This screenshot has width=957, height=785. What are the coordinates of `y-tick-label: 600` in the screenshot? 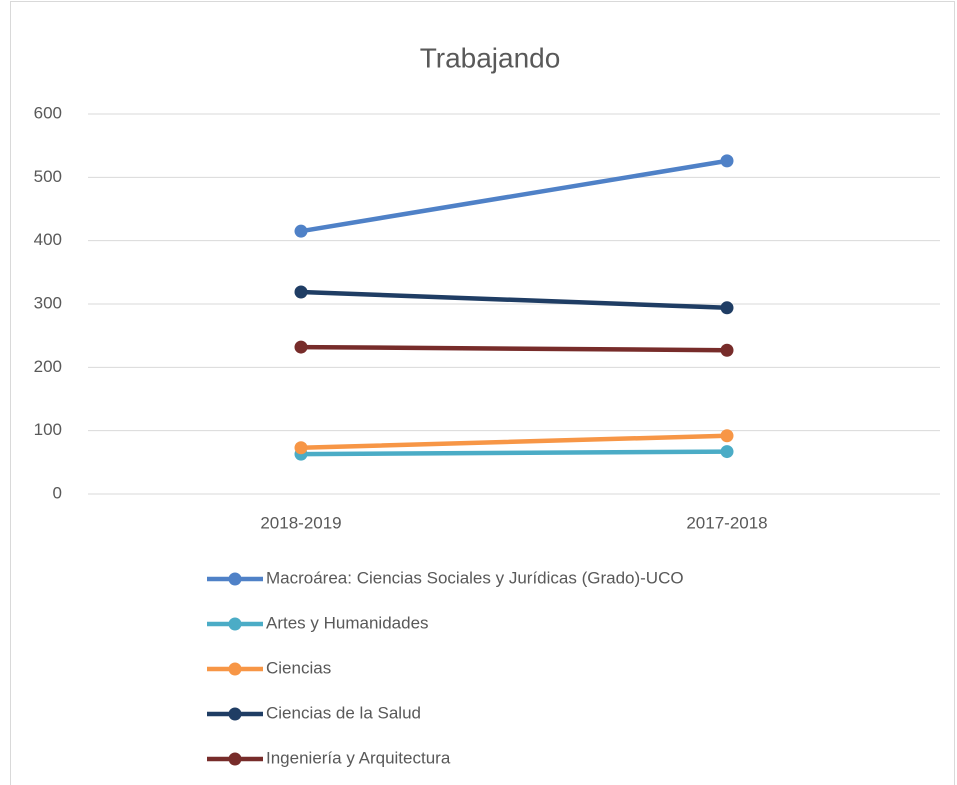 It's located at (48, 112).